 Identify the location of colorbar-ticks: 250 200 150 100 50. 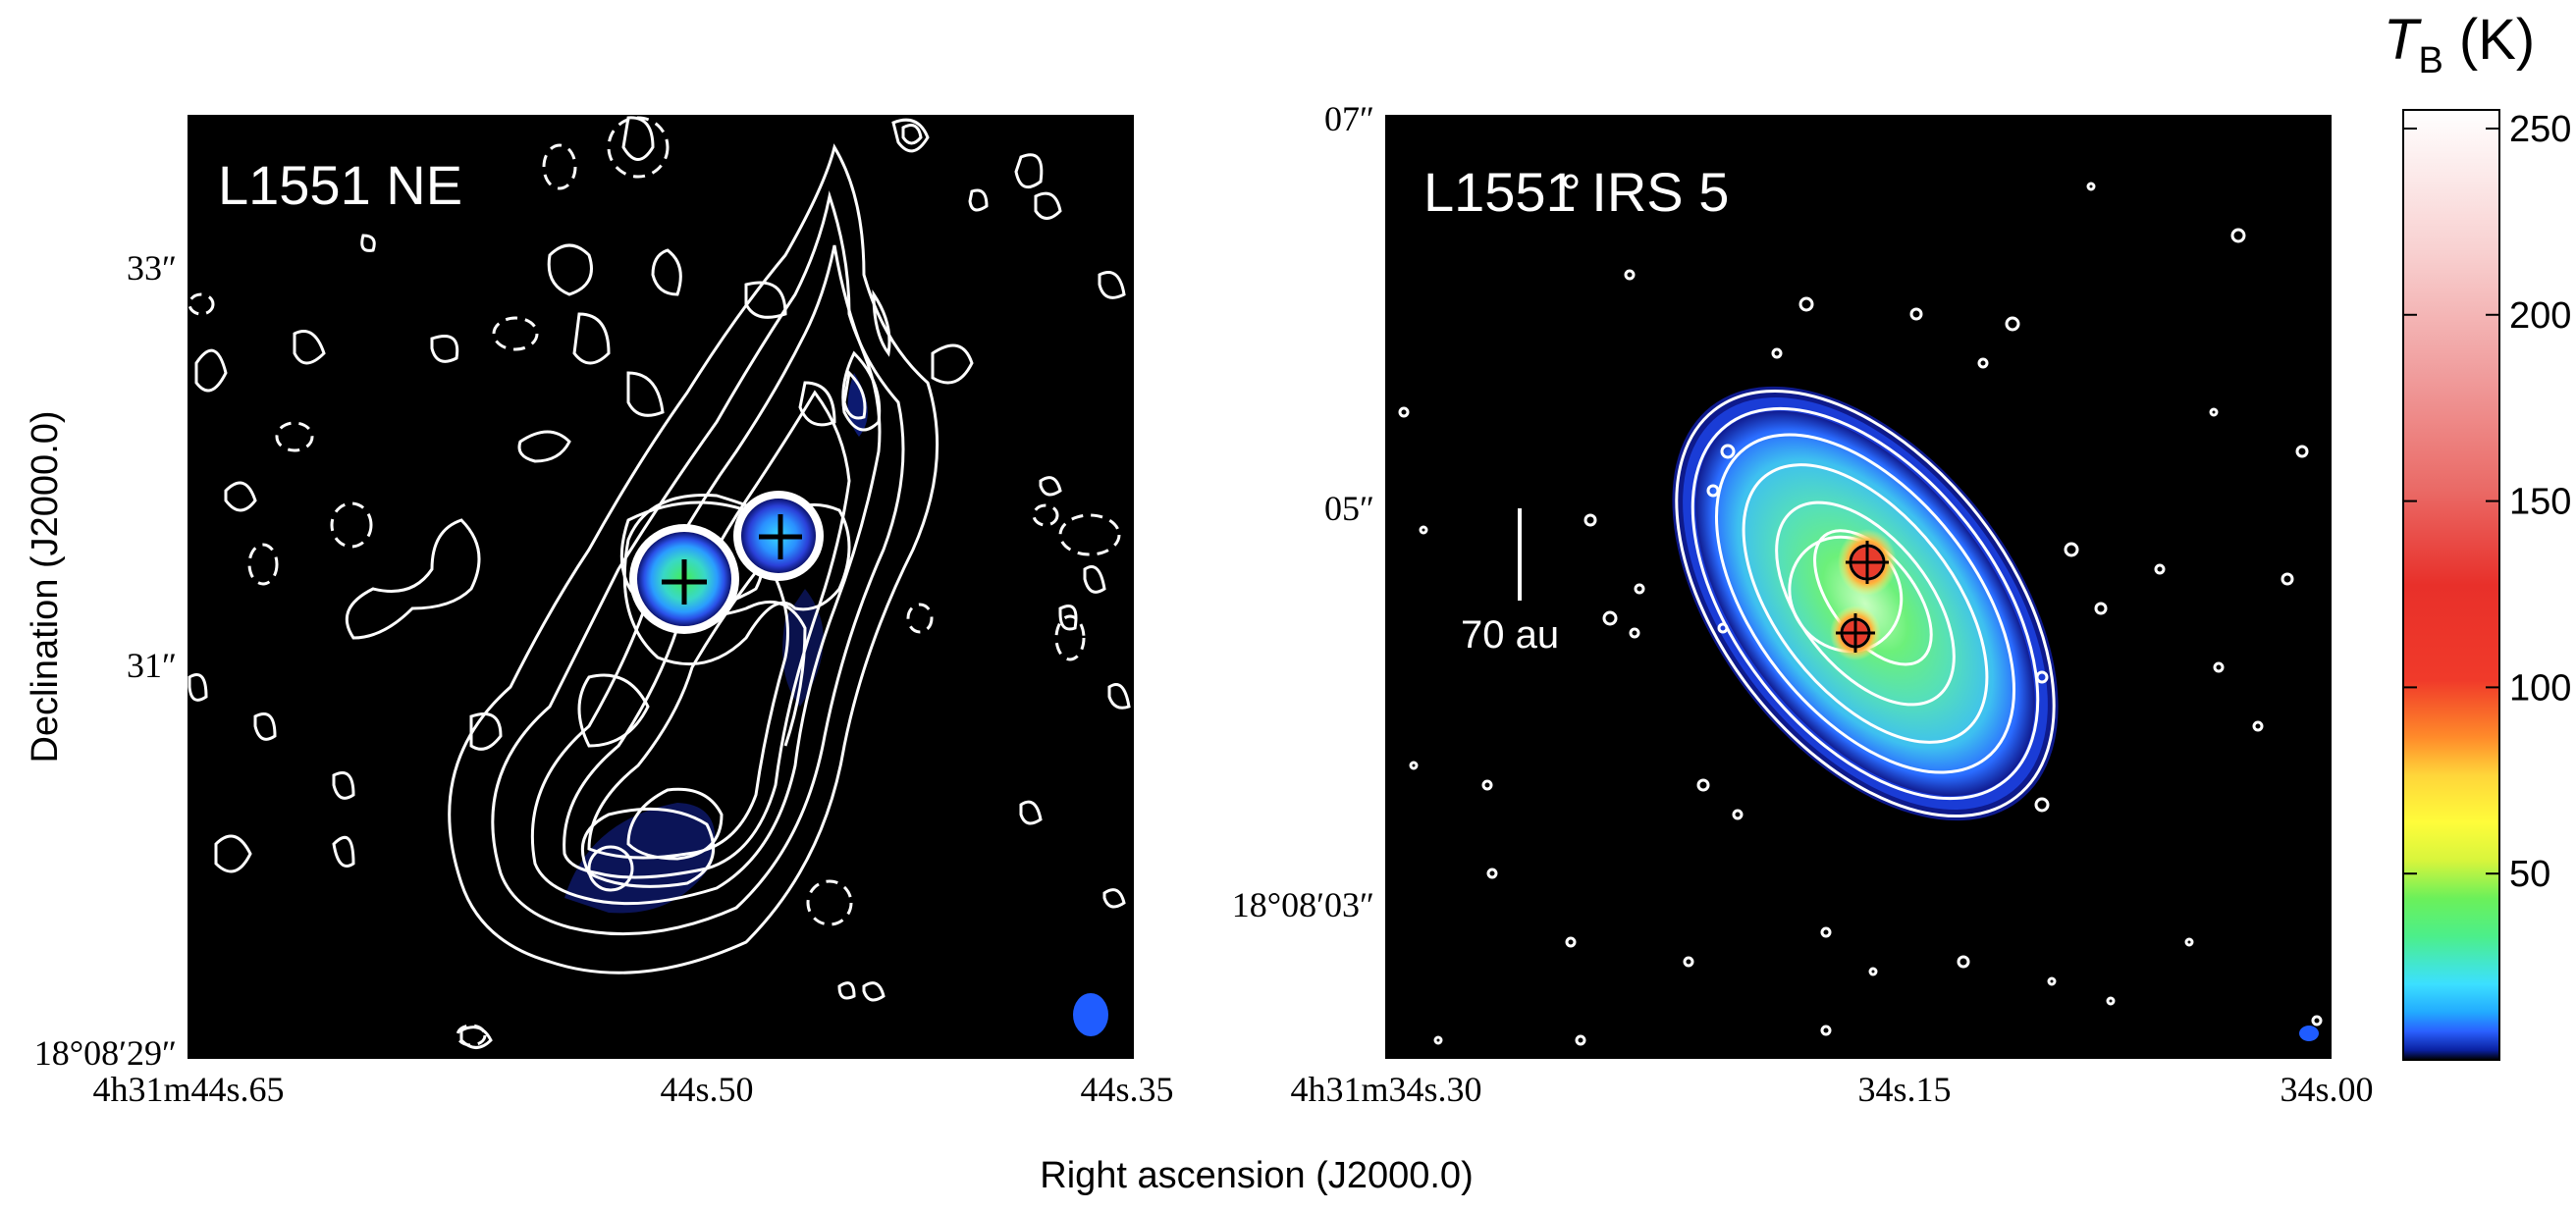
(2487, 502).